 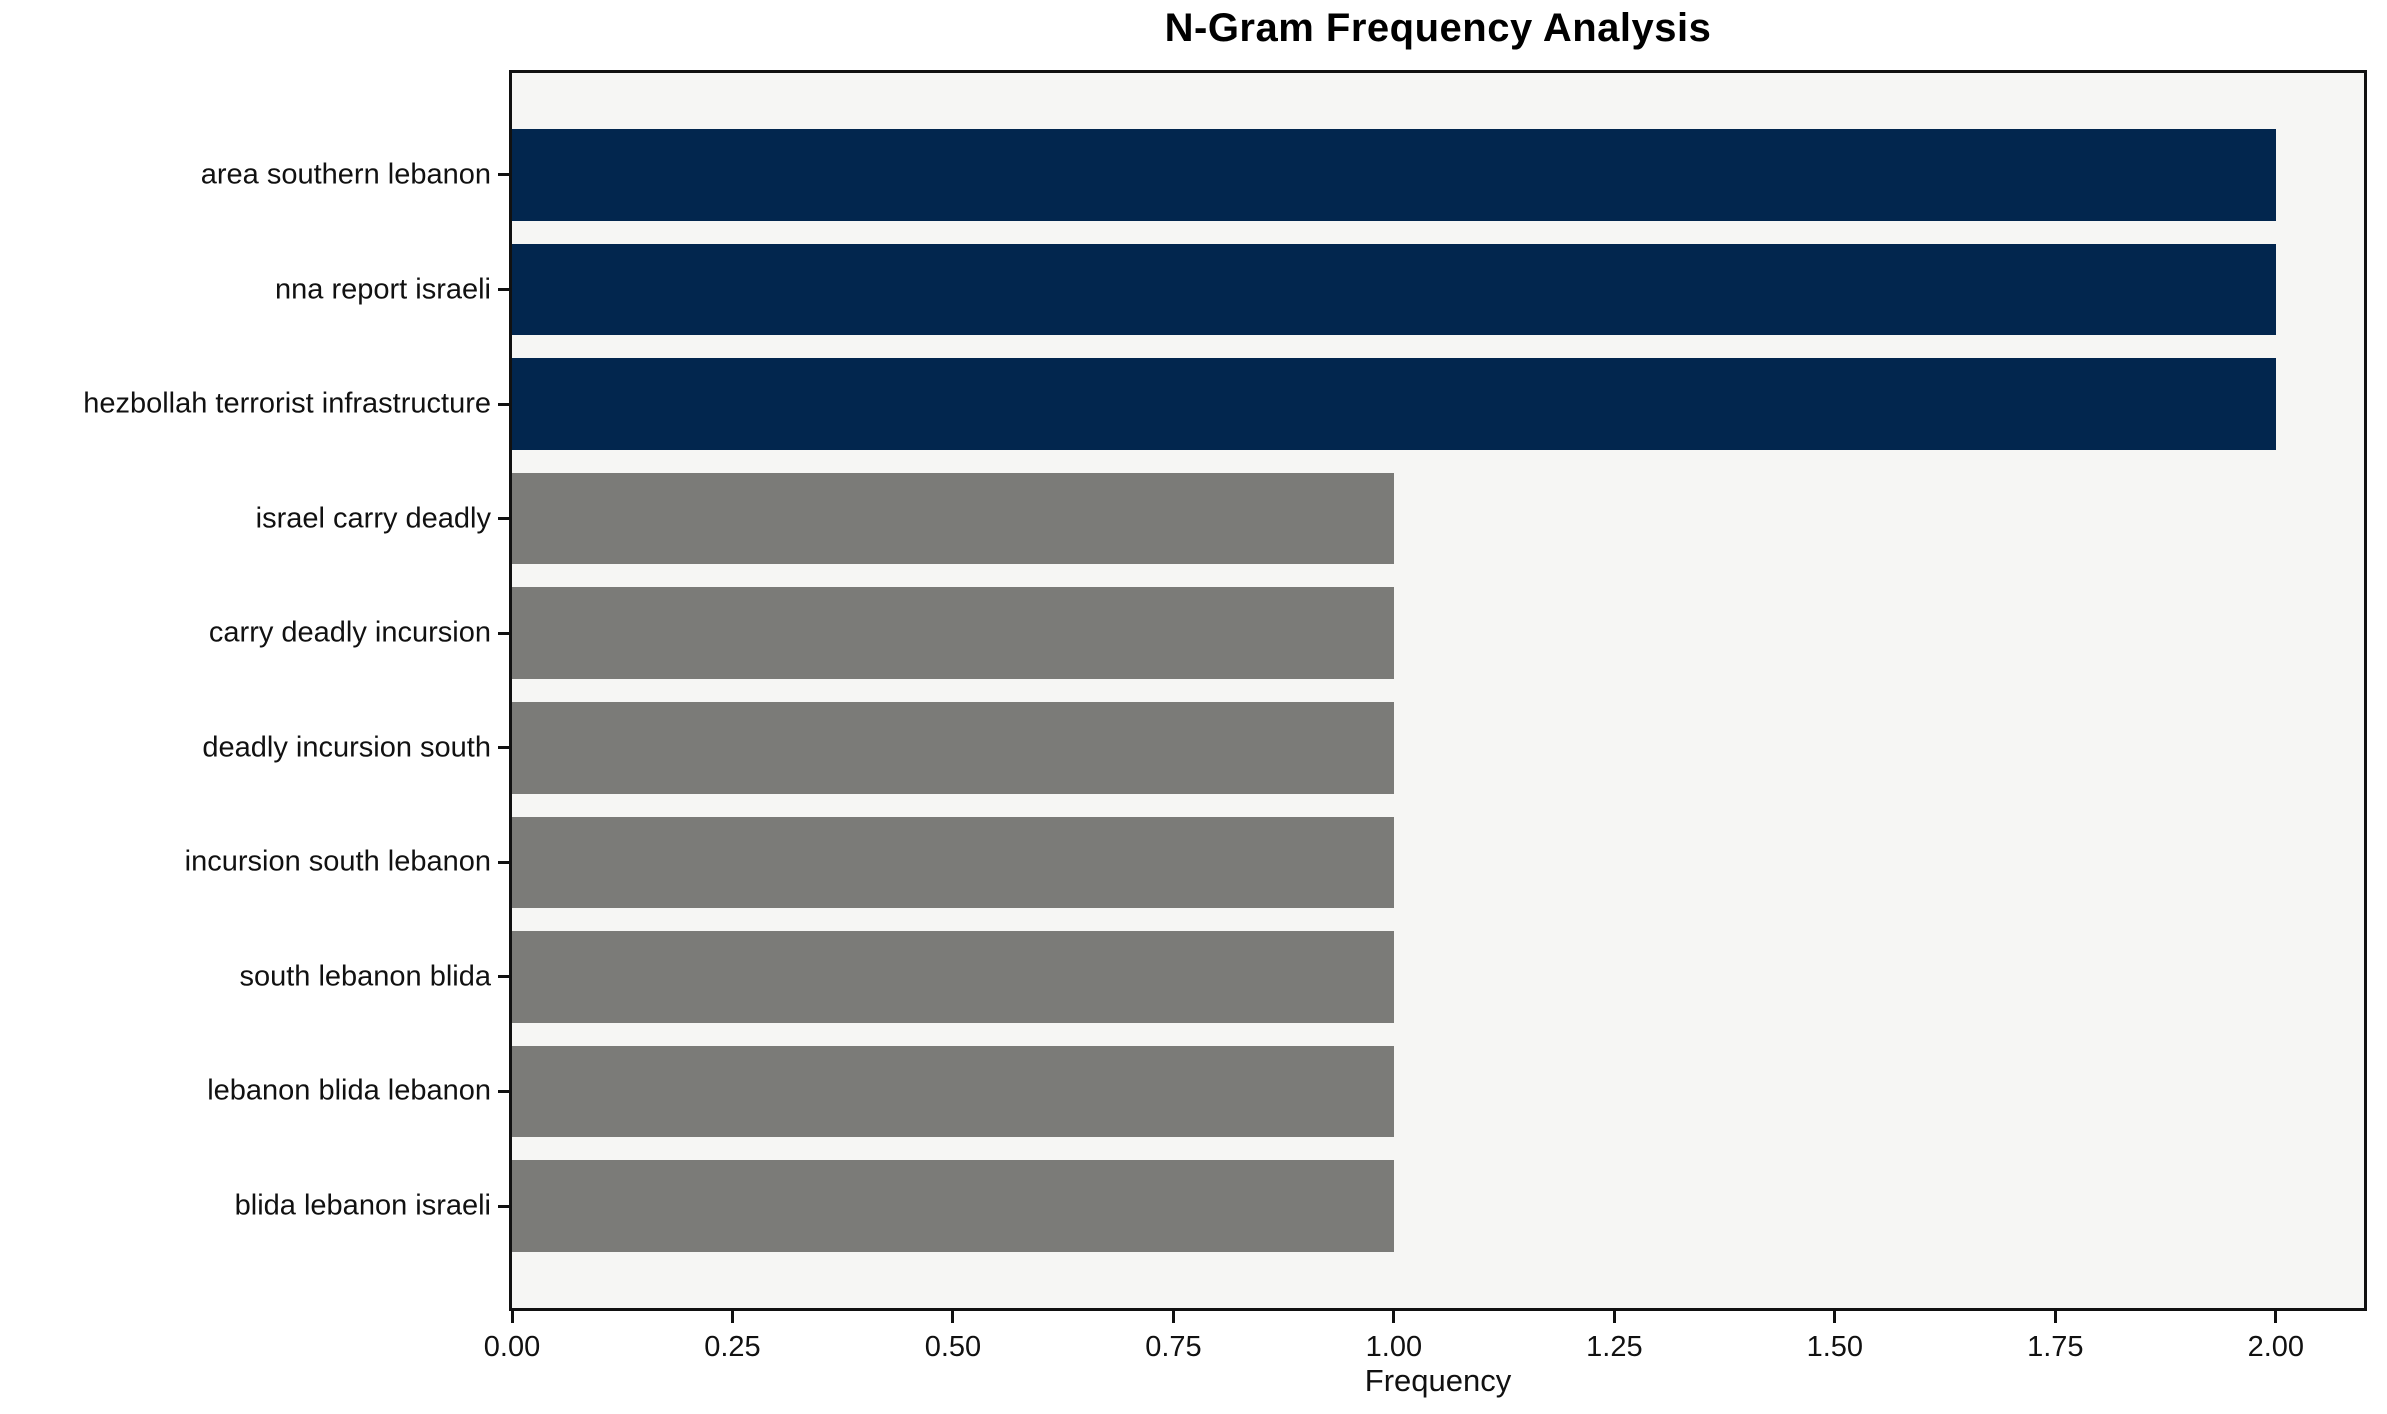 I want to click on x-tick-label: 1.75, so click(x=2055, y=1347).